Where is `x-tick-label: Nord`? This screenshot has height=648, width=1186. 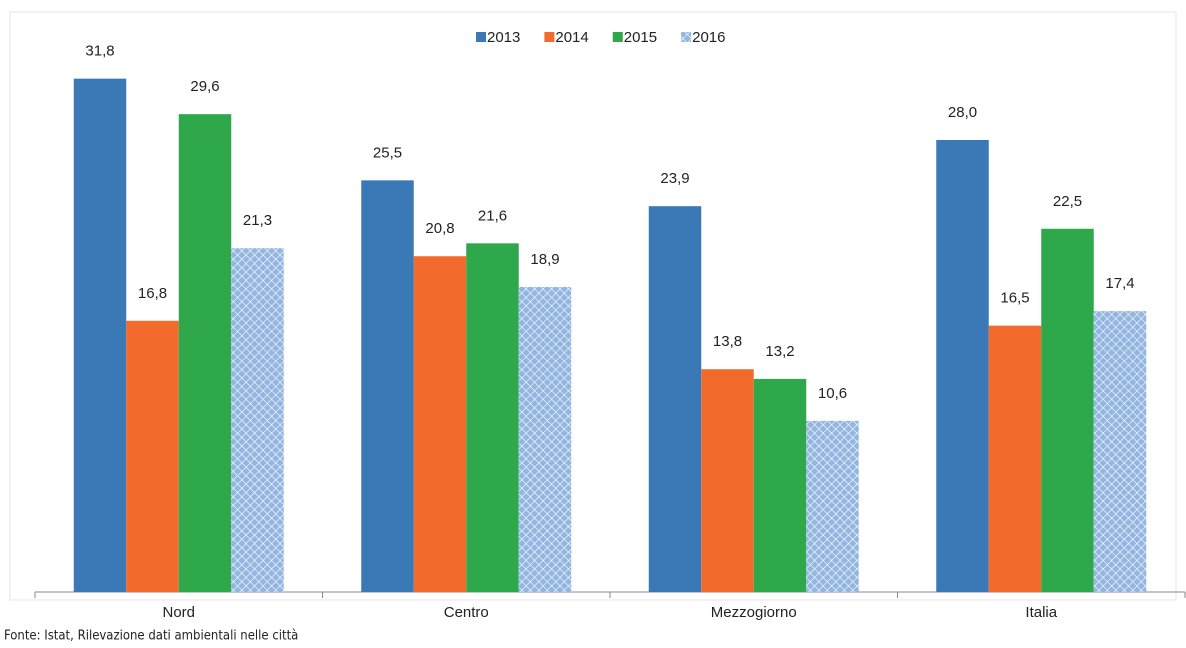
x-tick-label: Nord is located at coordinates (178, 612).